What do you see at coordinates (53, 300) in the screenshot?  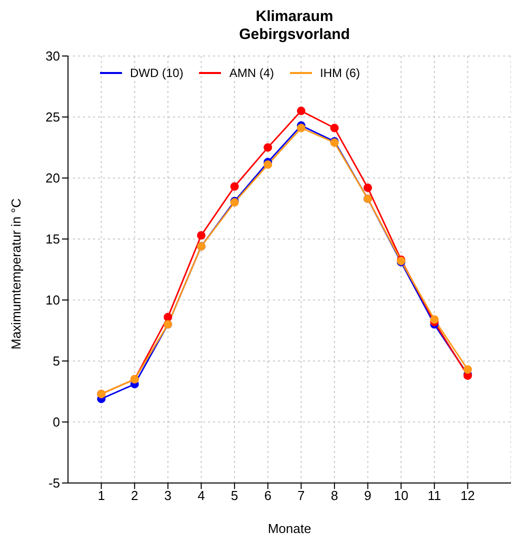 I see `y-tick-label: 10` at bounding box center [53, 300].